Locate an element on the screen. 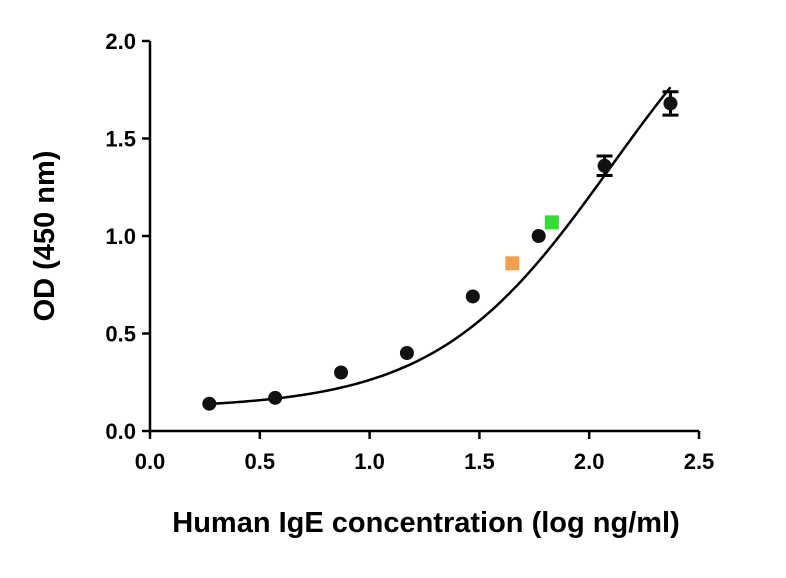 The height and width of the screenshot is (578, 786). y-tick-label: 0.0 is located at coordinates (120, 431).